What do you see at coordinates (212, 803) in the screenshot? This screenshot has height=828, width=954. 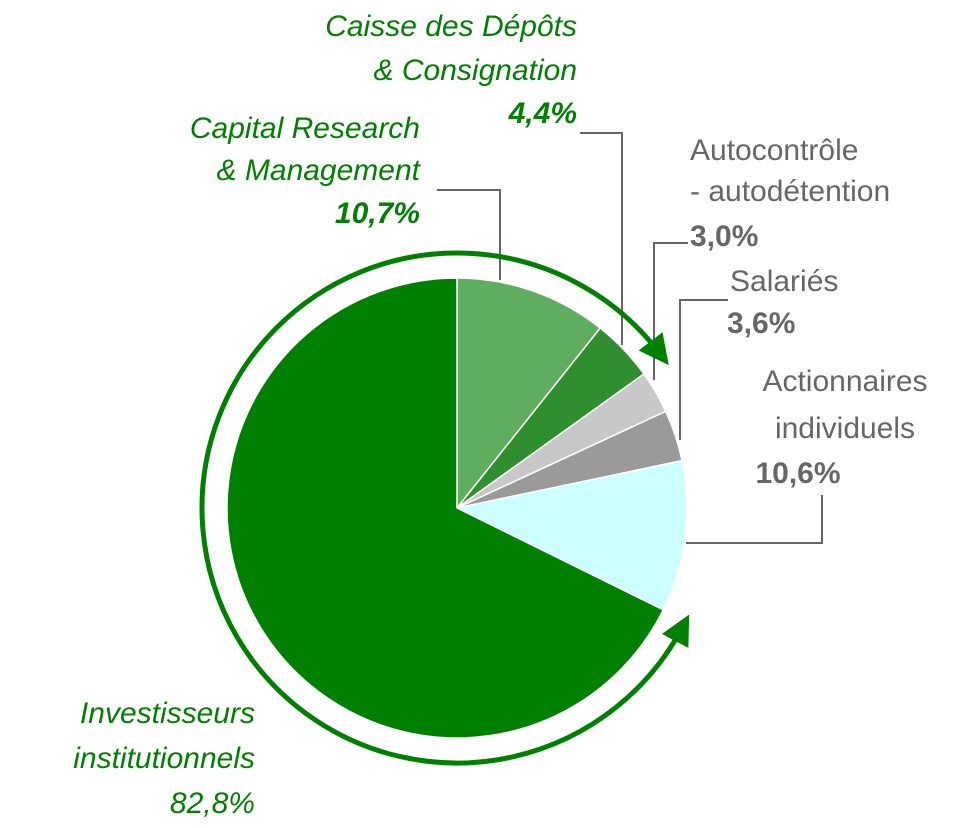 I see `annotation-value: 82,8%` at bounding box center [212, 803].